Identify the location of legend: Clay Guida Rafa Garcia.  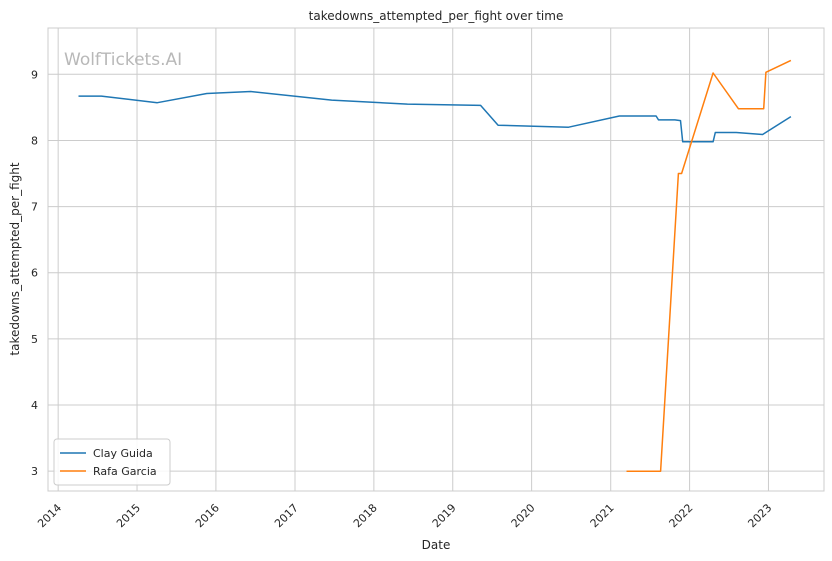
(112, 462).